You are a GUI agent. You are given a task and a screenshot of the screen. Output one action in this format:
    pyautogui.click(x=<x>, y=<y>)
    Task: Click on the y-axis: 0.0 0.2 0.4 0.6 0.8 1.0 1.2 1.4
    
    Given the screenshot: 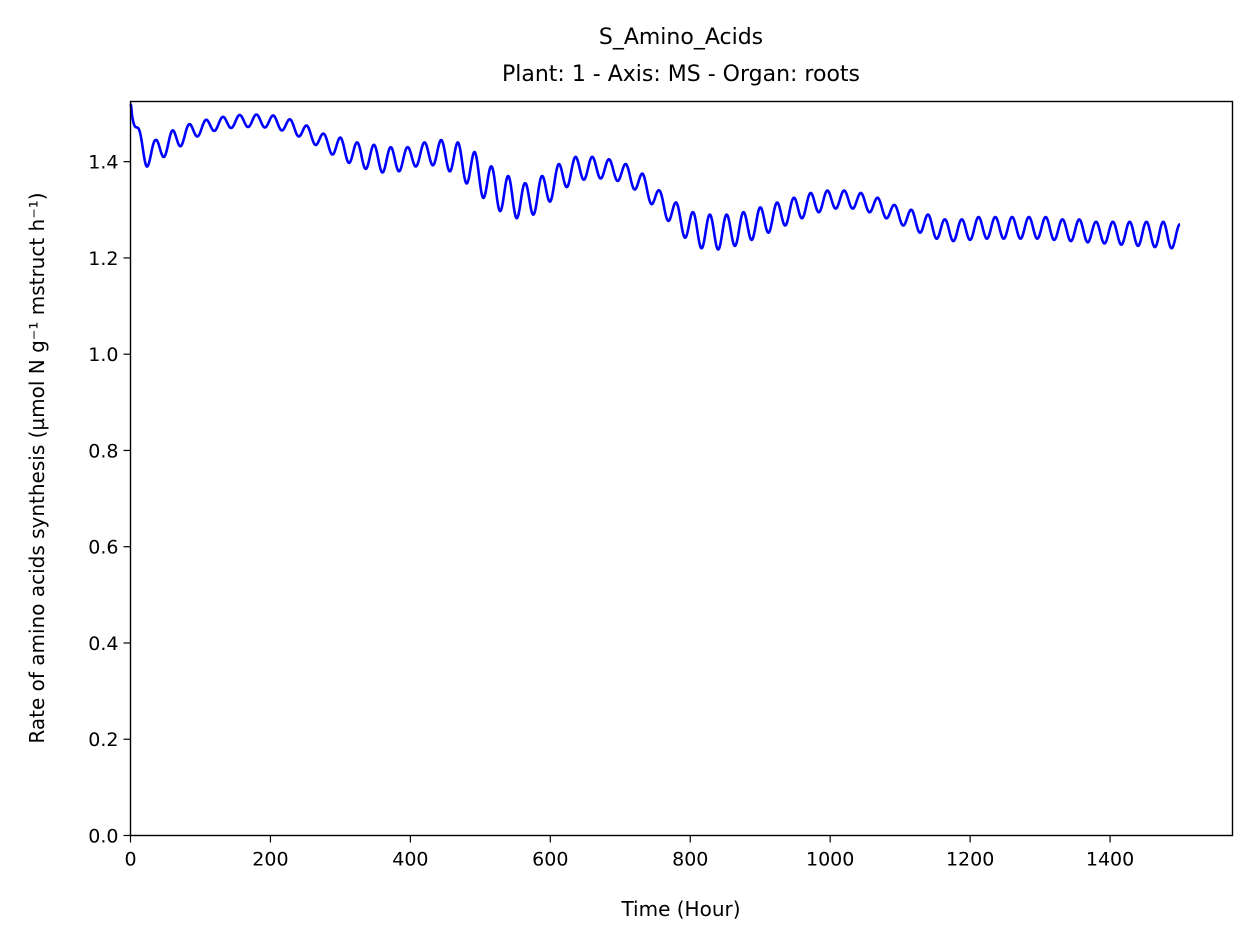 What is the action you would take?
    pyautogui.click(x=109, y=500)
    